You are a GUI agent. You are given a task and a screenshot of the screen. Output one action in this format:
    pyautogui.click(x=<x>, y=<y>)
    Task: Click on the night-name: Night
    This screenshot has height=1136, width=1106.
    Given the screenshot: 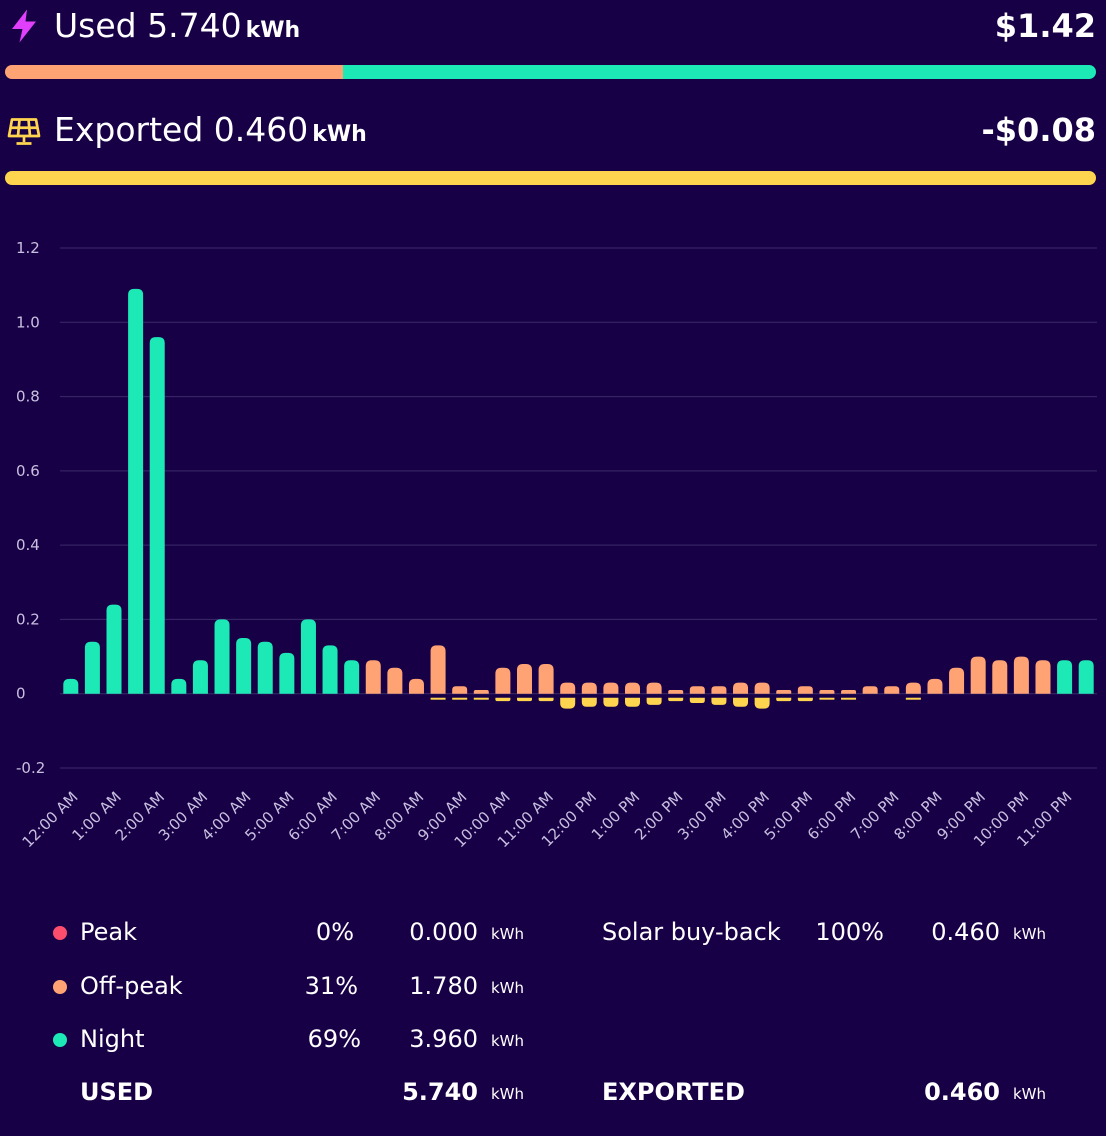 What is the action you would take?
    pyautogui.click(x=112, y=1039)
    